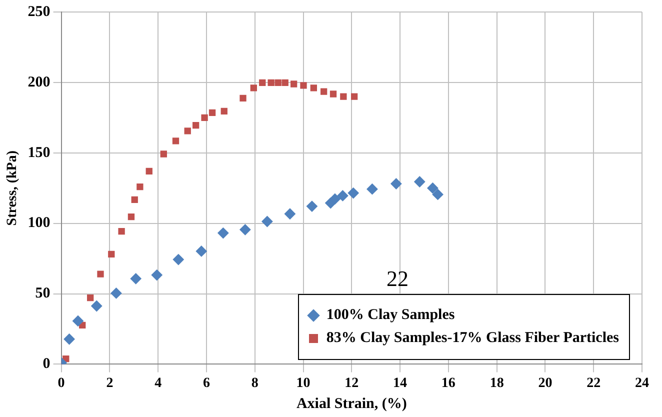 This screenshot has height=417, width=662. Describe the element at coordinates (46, 364) in the screenshot. I see `y-tick-label: 0` at that location.